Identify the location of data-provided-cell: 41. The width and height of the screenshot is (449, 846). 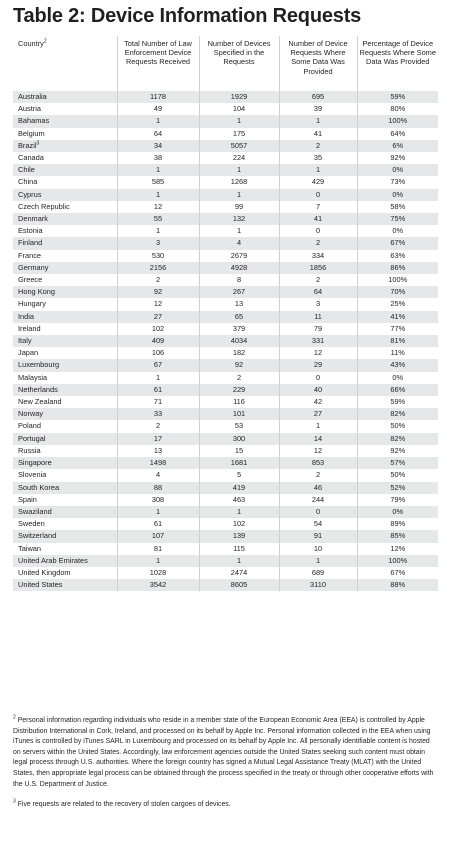
(317, 219).